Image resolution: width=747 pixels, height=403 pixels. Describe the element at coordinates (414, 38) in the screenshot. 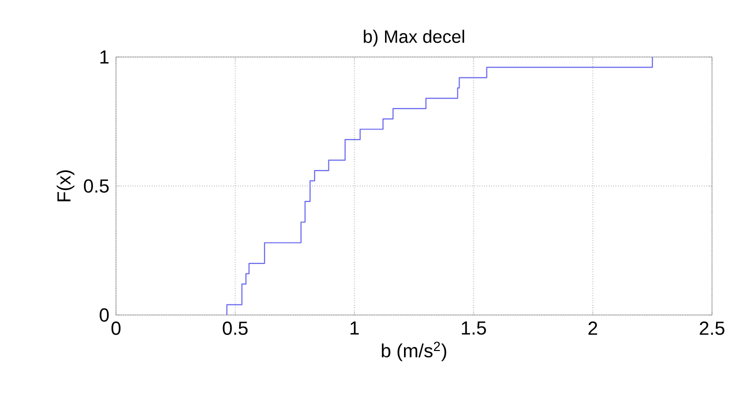

I see `chart-title: b) Max decel` at that location.